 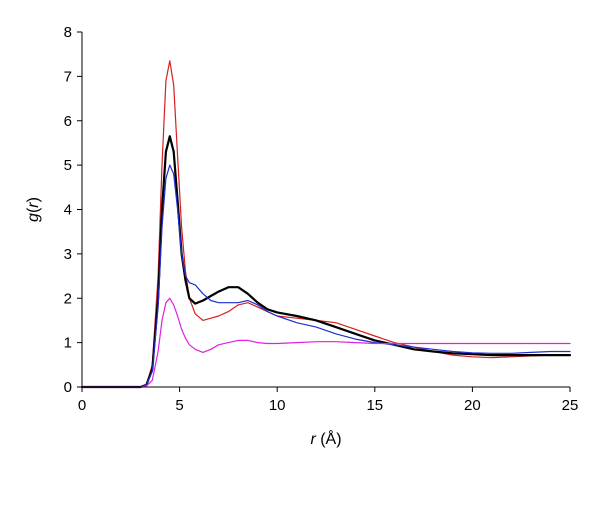 I want to click on y-tick-label: 7, so click(x=68, y=76).